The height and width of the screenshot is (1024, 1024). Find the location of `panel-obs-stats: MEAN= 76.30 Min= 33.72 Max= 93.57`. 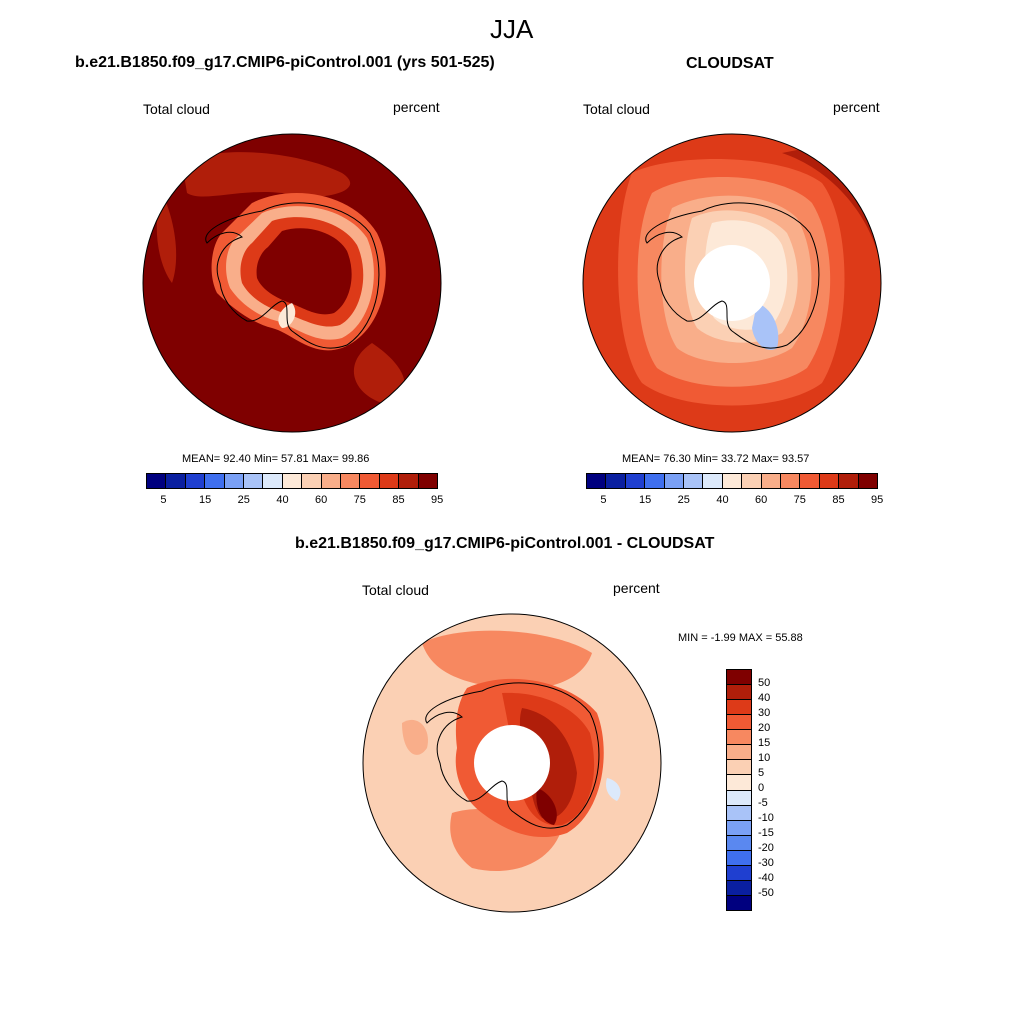

panel-obs-stats: MEAN= 76.30 Min= 33.72 Max= 93.57 is located at coordinates (716, 459).